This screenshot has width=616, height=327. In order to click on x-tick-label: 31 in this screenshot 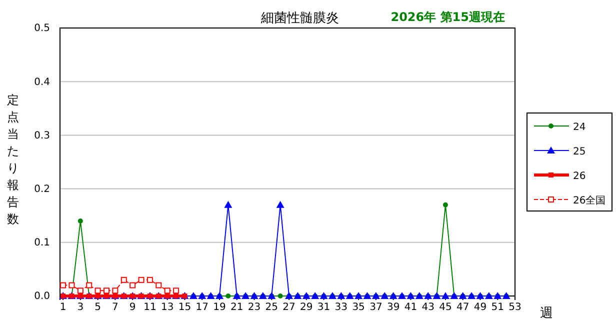, I will do `click(323, 308)`.